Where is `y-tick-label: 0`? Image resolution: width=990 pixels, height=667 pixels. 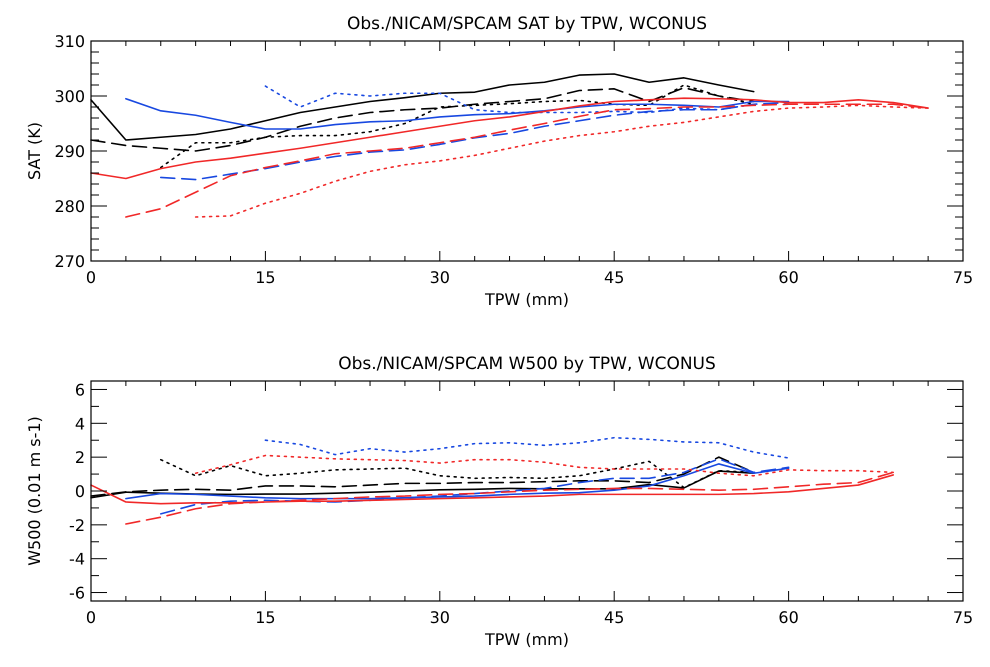
y-tick-label: 0 is located at coordinates (79, 491).